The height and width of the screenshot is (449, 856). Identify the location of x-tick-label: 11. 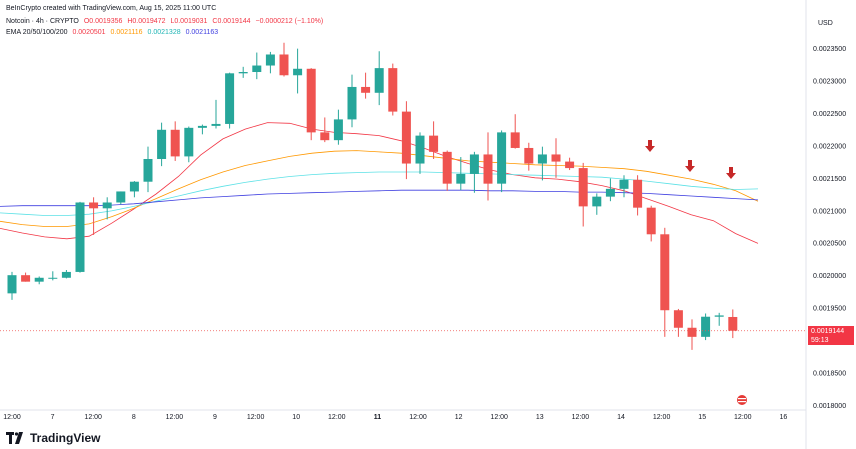
(378, 417).